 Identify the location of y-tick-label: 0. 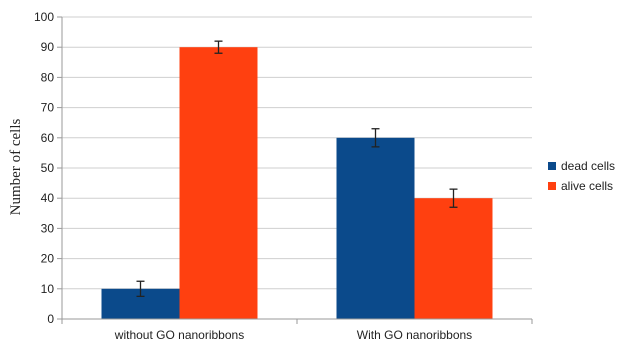
(50, 319).